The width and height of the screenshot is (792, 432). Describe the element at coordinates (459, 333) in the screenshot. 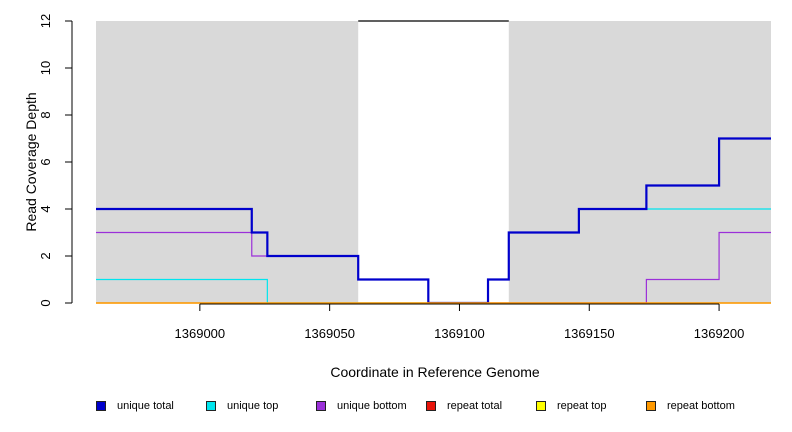

I see `x-tick-label-2: 1369100` at that location.